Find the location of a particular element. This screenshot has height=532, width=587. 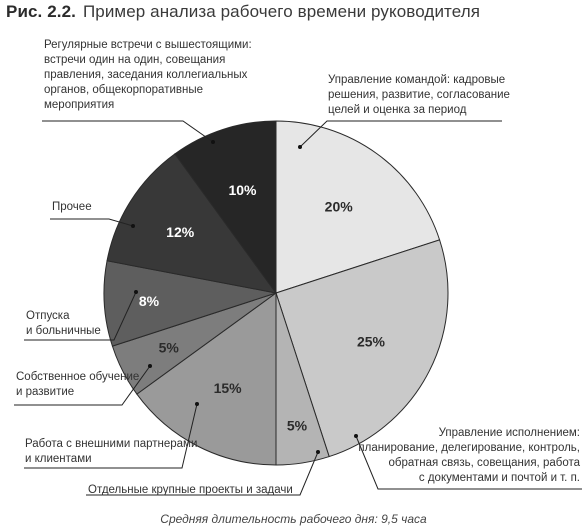

slice-label: Собственное обучение и развитие is located at coordinates (77, 385).